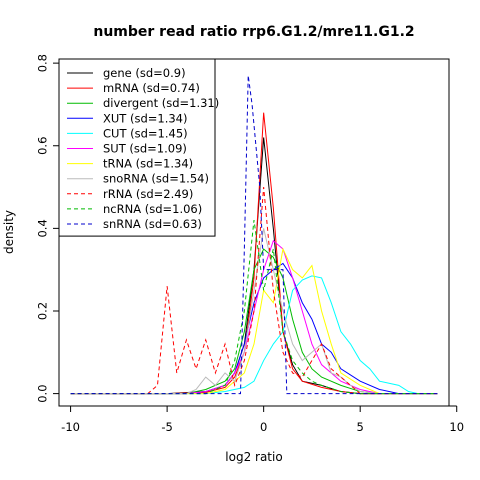 The width and height of the screenshot is (480, 480). I want to click on legend-label: mRNA (sd=0.74), so click(151, 88).